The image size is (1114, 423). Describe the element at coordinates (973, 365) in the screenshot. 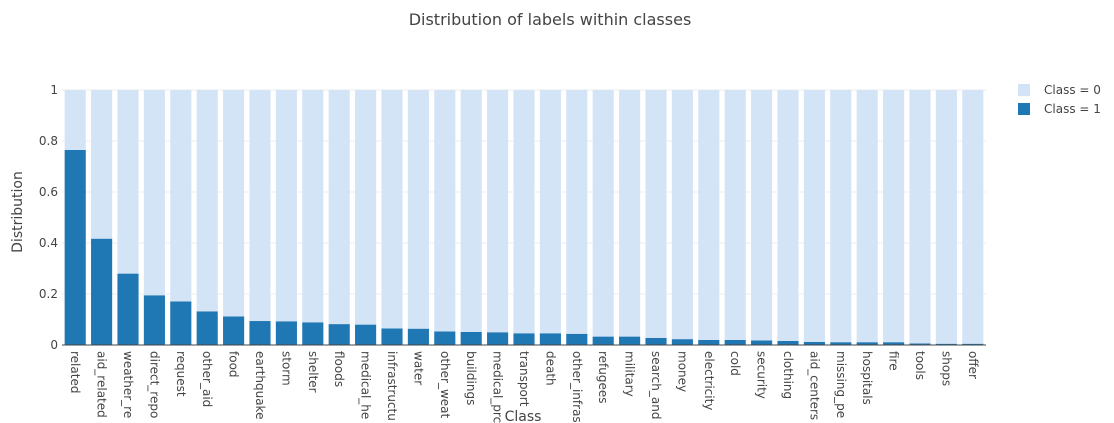

I see `x-tick-label: offer` at that location.